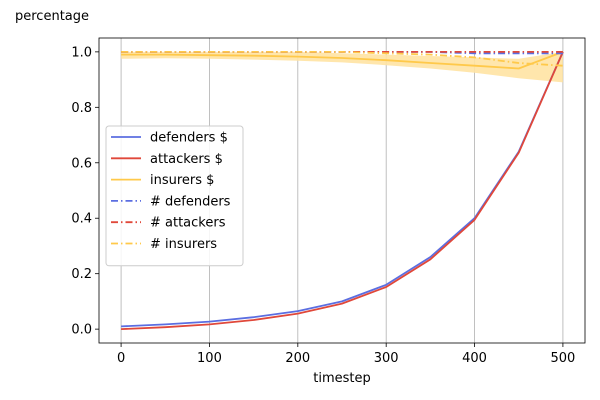 The image size is (600, 400). I want to click on x-tick-label-4: 400, so click(474, 358).